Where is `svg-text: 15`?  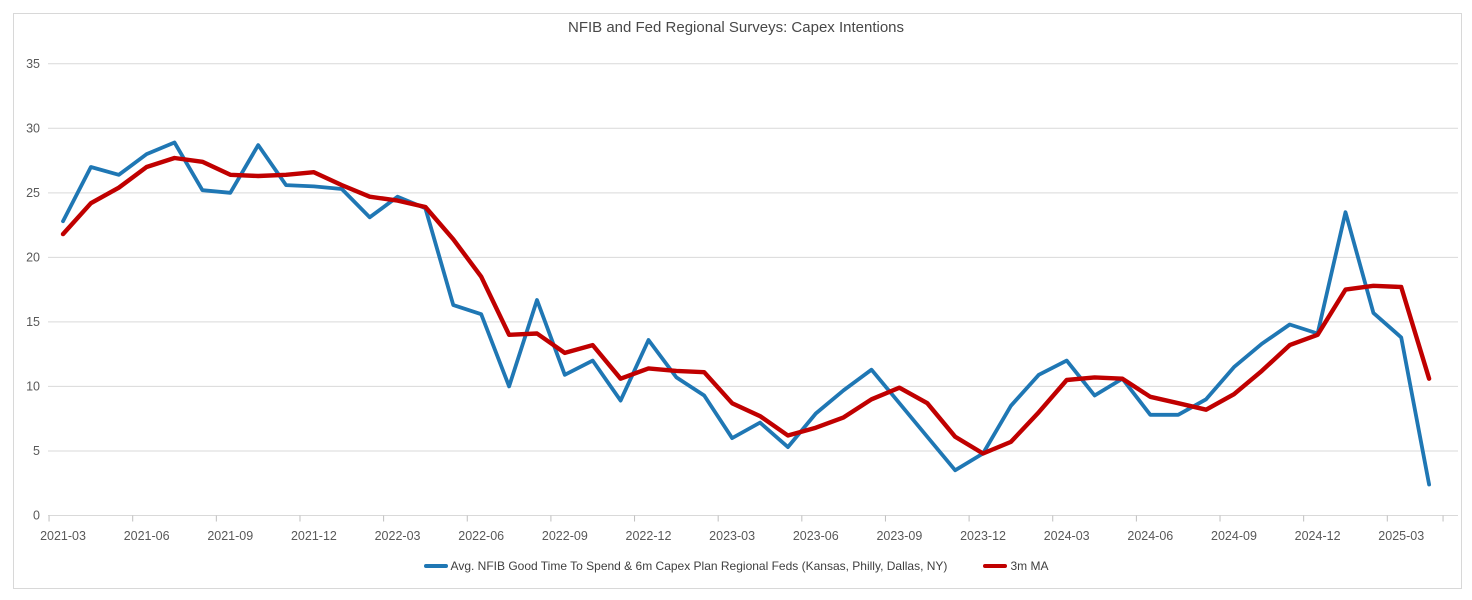 svg-text: 15 is located at coordinates (33, 322).